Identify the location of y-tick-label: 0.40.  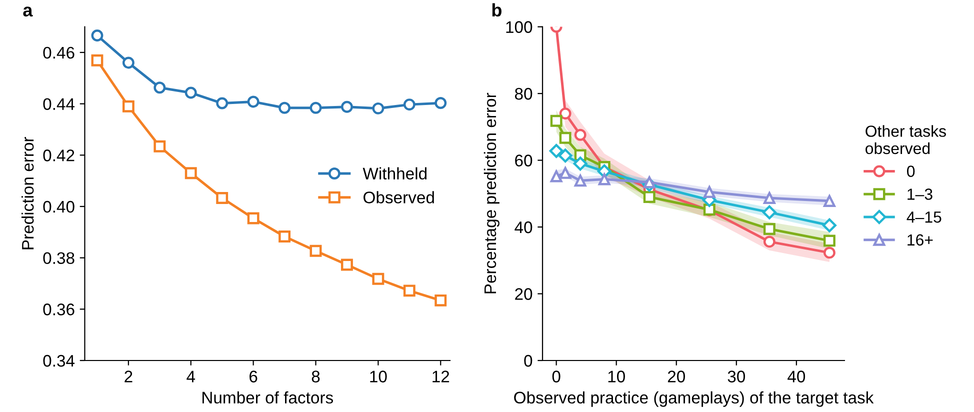
(58, 206).